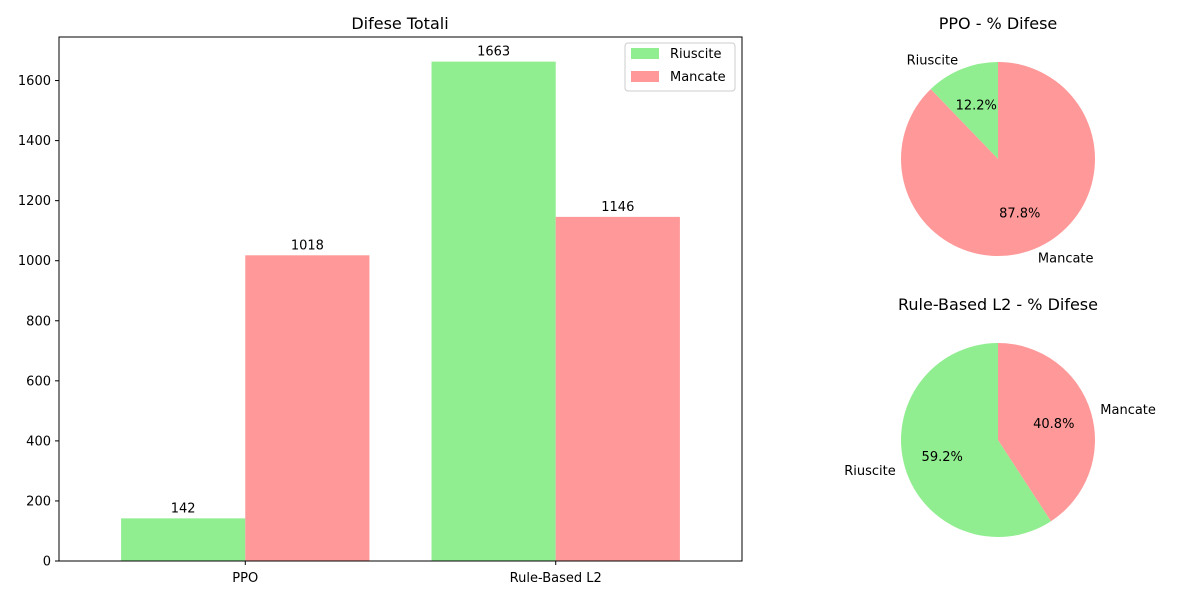 The height and width of the screenshot is (600, 1200). I want to click on legend: Riuscite Mancate, so click(680, 67).